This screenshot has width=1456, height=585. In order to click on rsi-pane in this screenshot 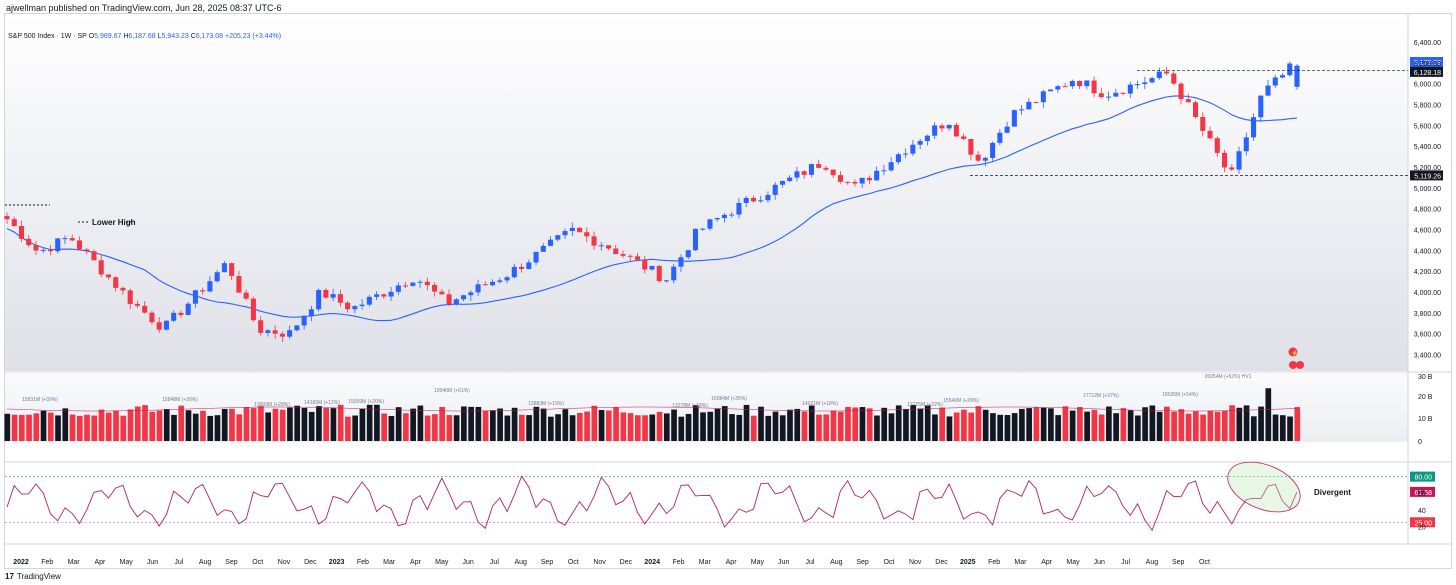, I will do `click(706, 503)`.